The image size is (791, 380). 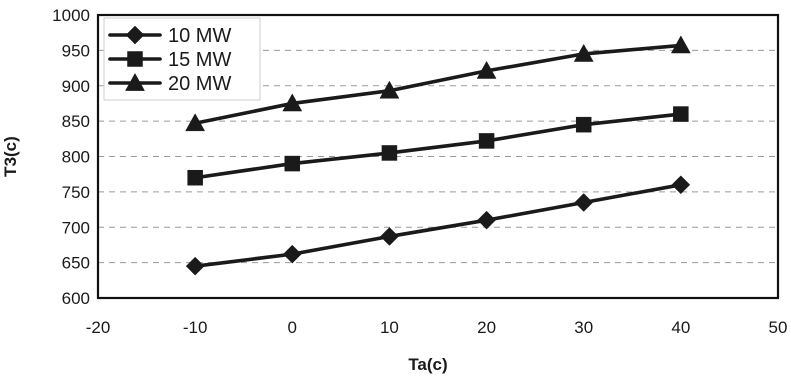 I want to click on y-tick-label: 750, so click(x=76, y=192).